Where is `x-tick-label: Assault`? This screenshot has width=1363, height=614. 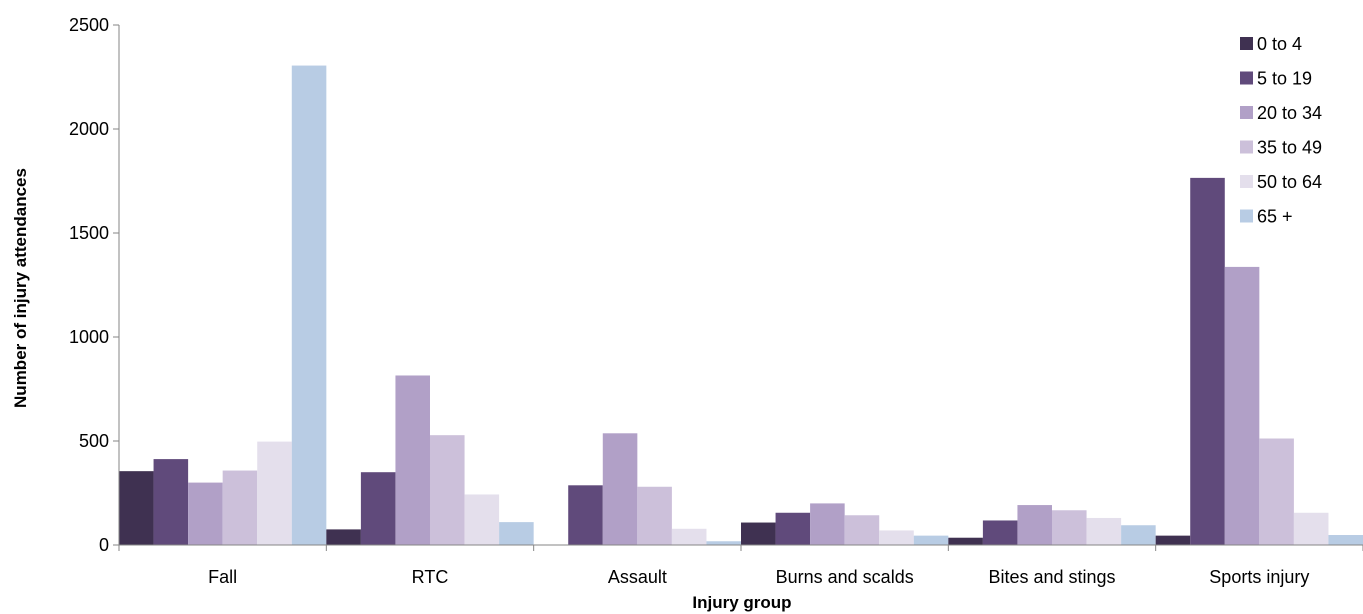
x-tick-label: Assault is located at coordinates (637, 577).